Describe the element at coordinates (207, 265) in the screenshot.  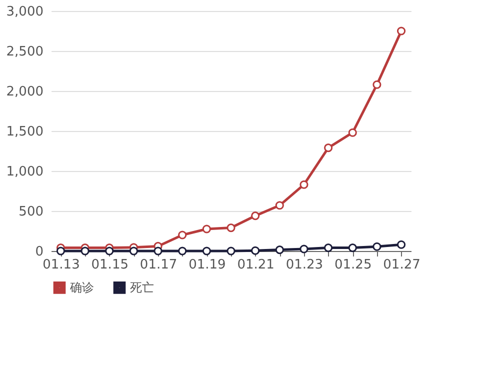
I see `x-tick-label: 01.19` at that location.